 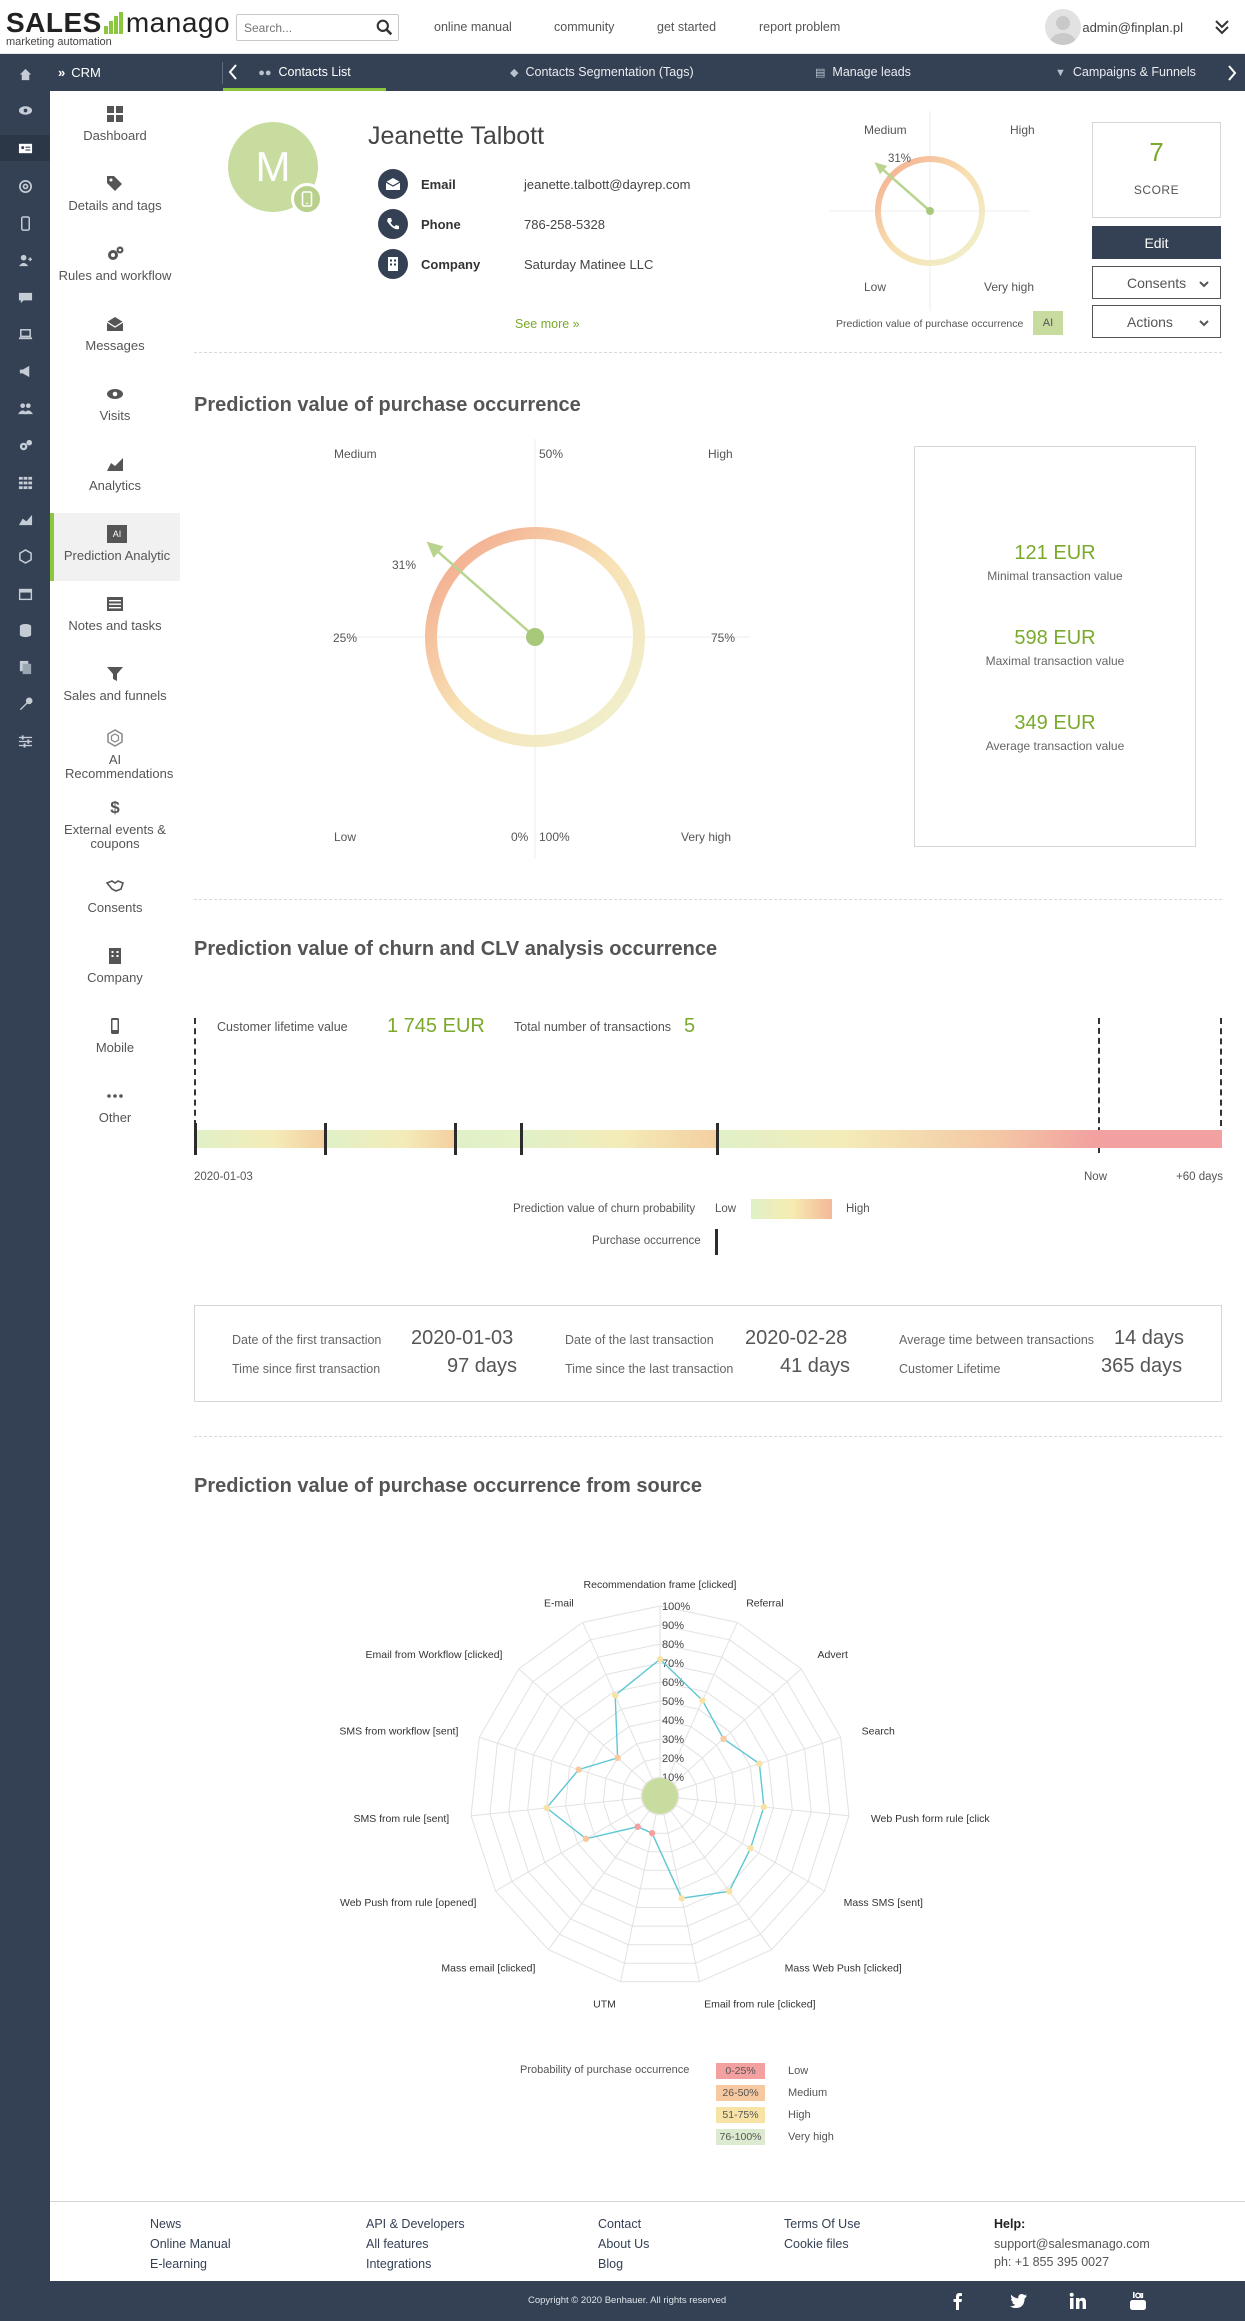 I want to click on database-icon, so click(x=25, y=630).